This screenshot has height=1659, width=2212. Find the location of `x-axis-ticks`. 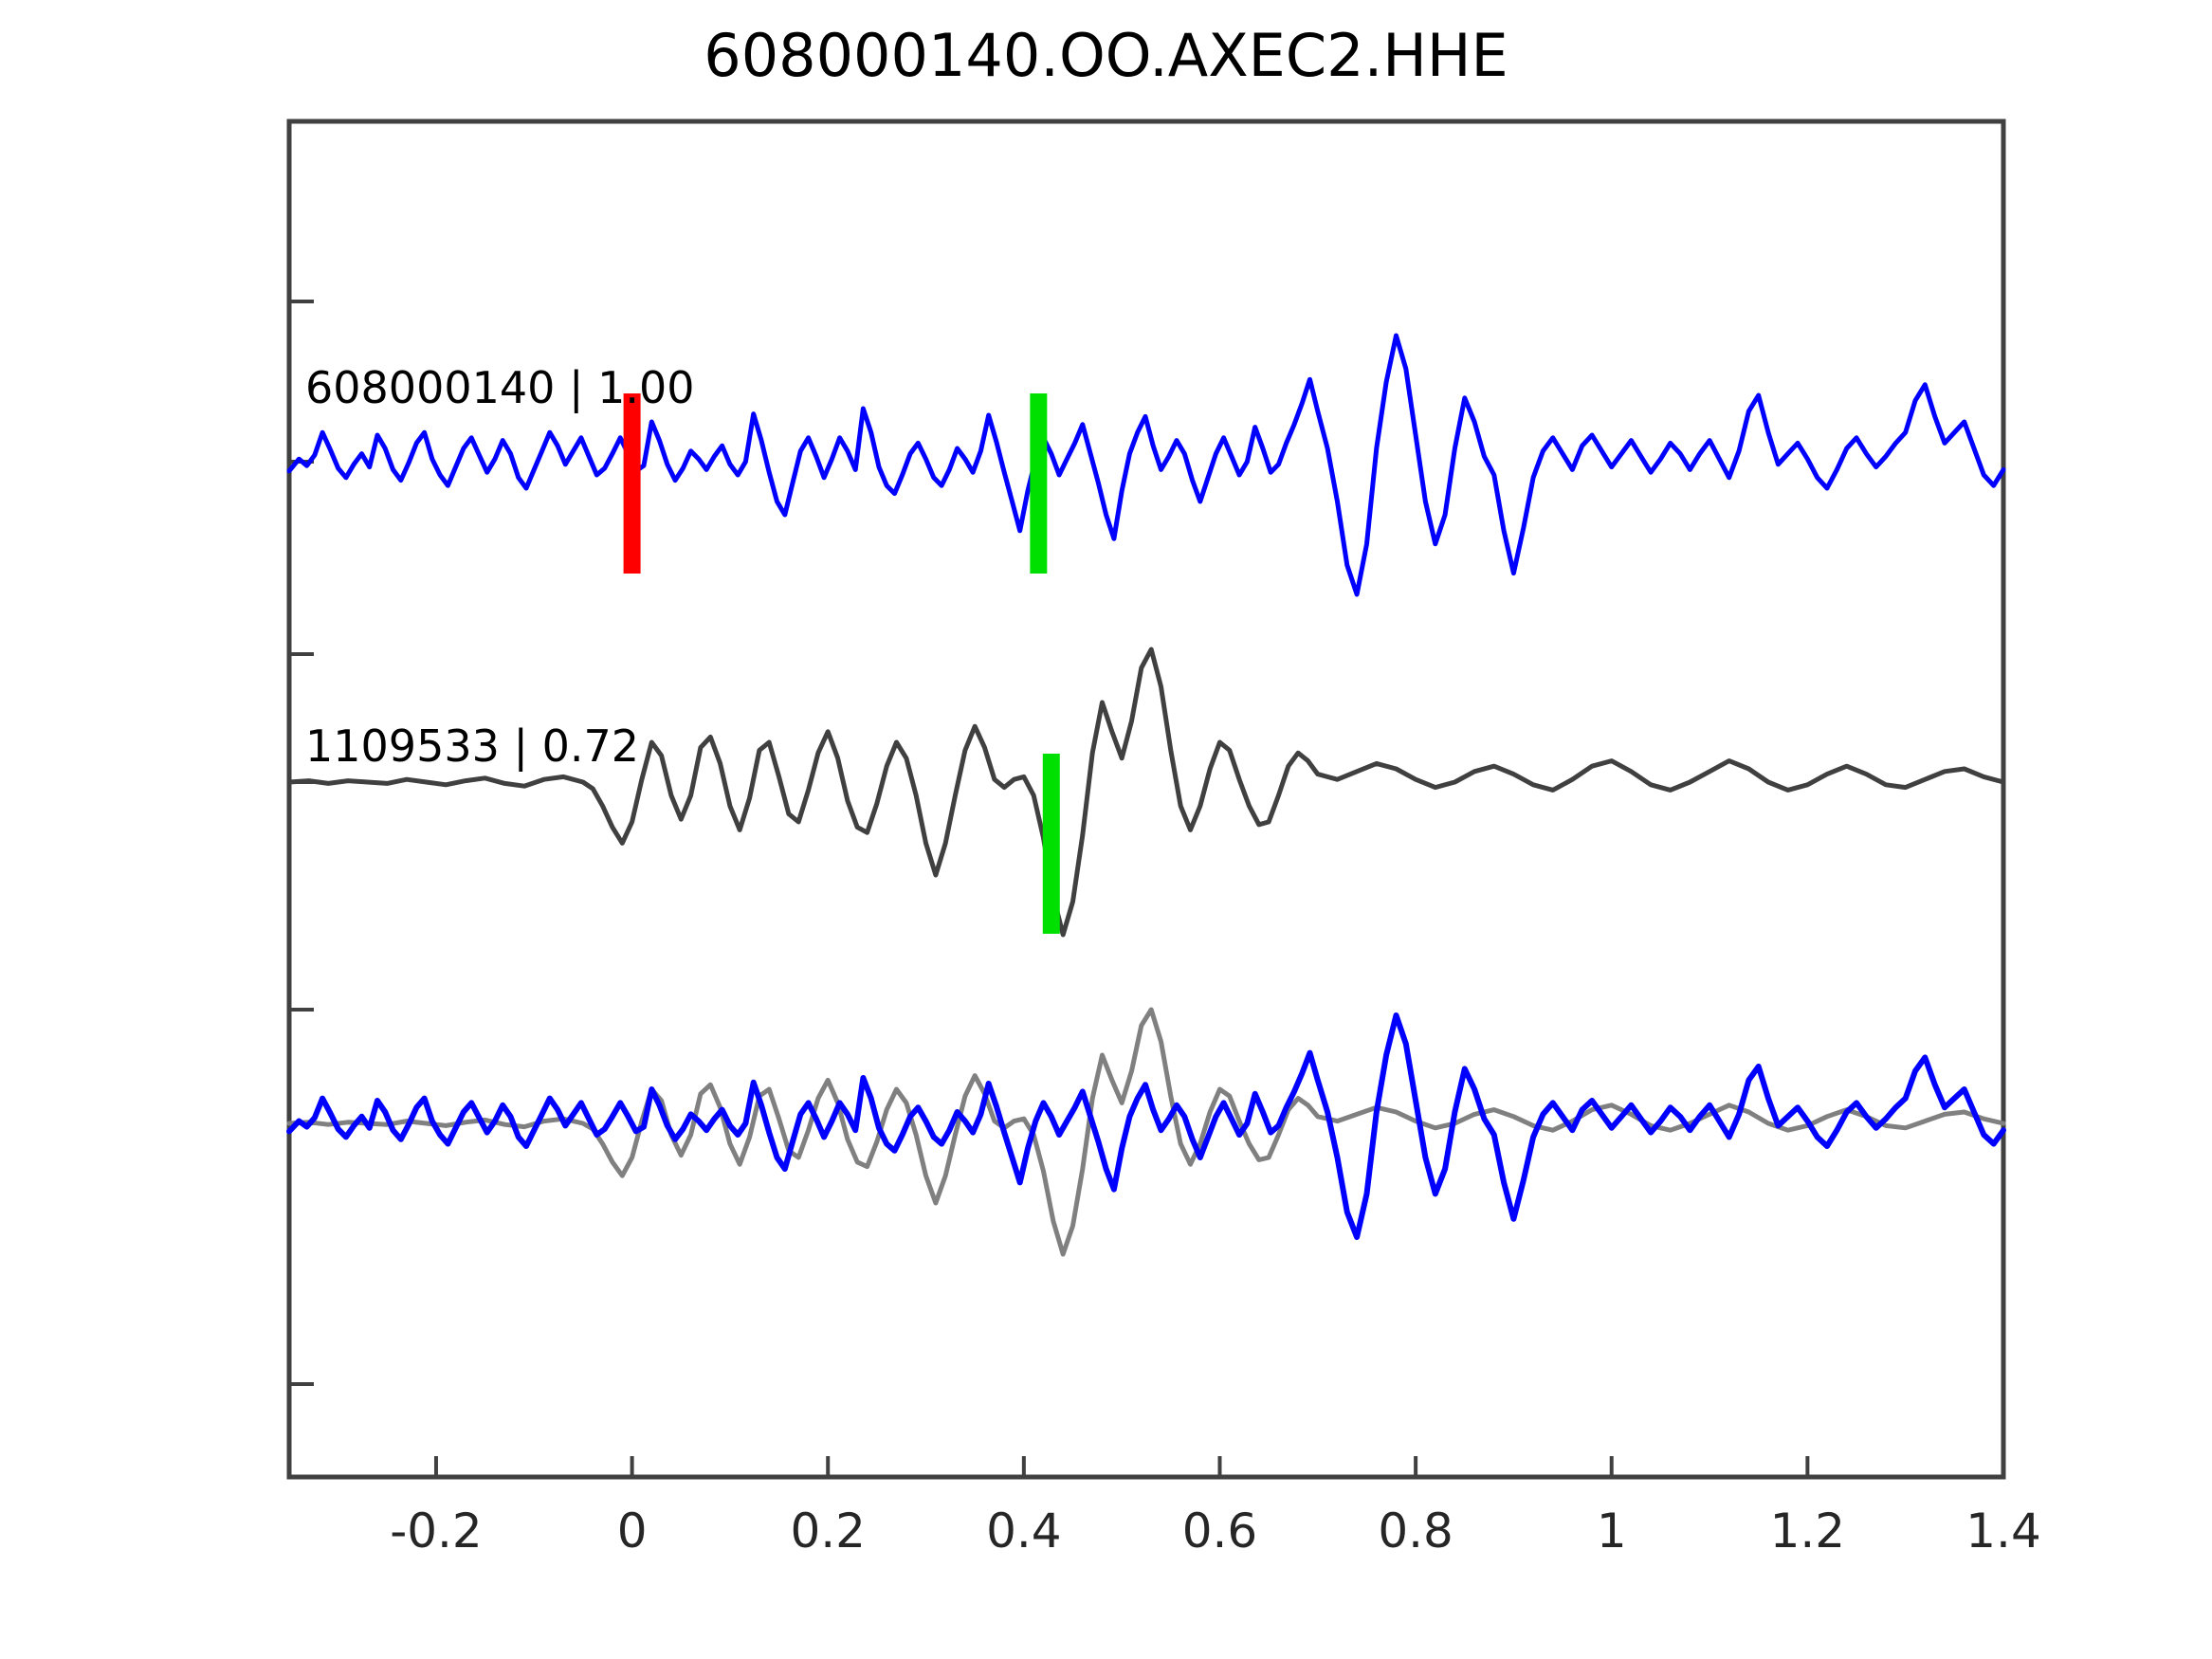

x-axis-ticks is located at coordinates (1219, 1466).